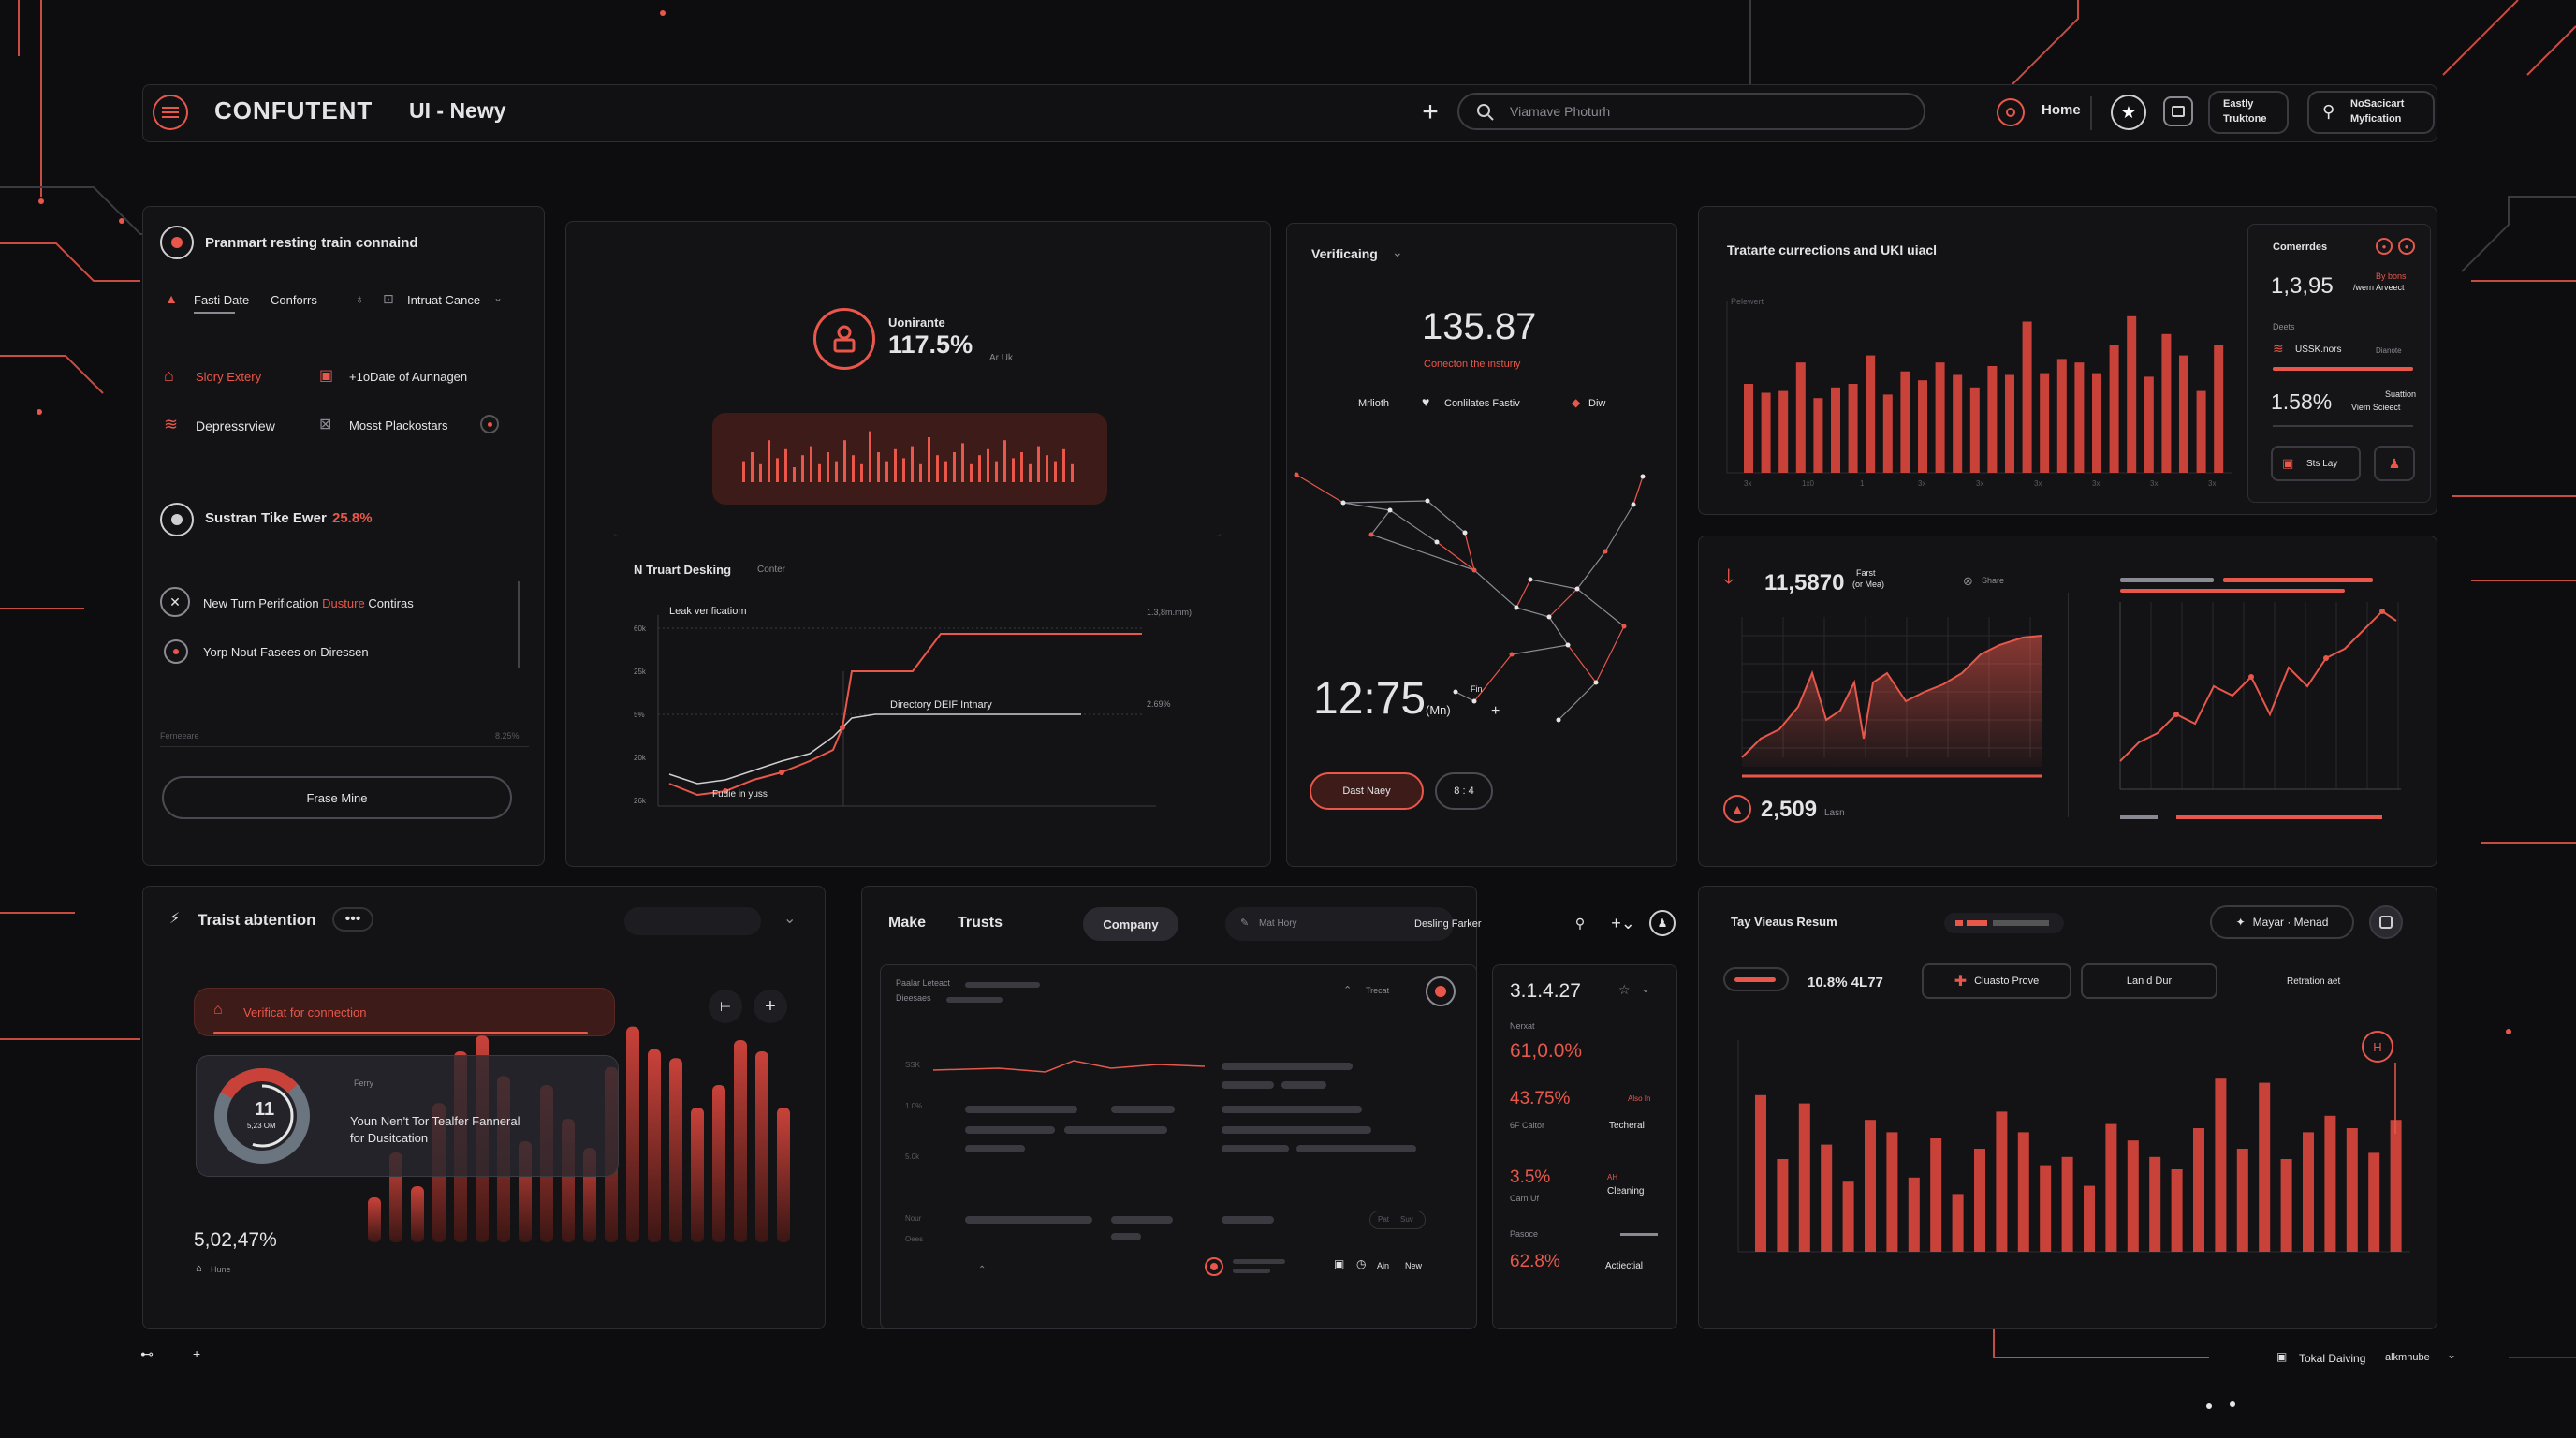  Describe the element at coordinates (692, 921) in the screenshot. I see `filter-input` at that location.